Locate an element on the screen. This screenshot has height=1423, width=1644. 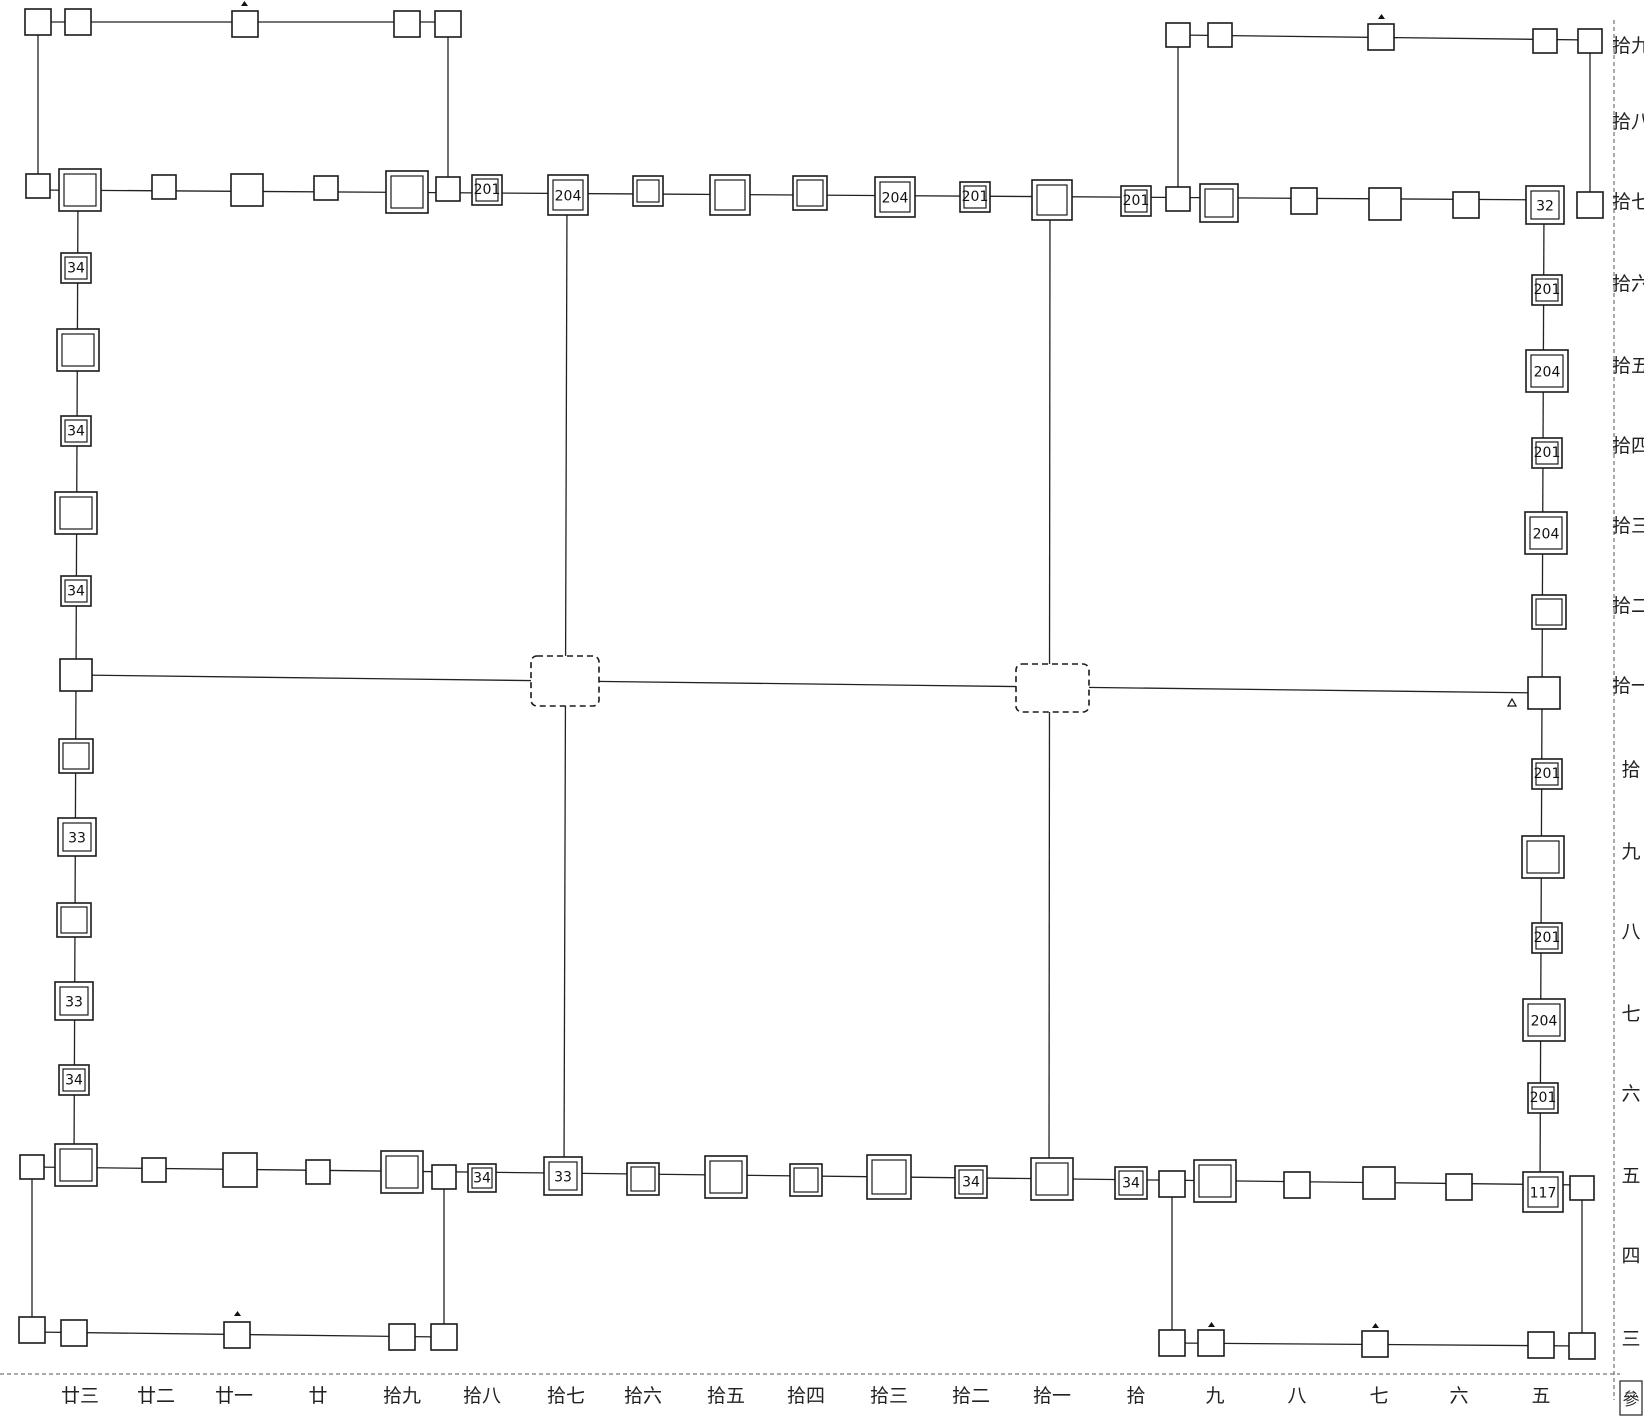
right-axis-label: 拾六 is located at coordinates (1628, 284).